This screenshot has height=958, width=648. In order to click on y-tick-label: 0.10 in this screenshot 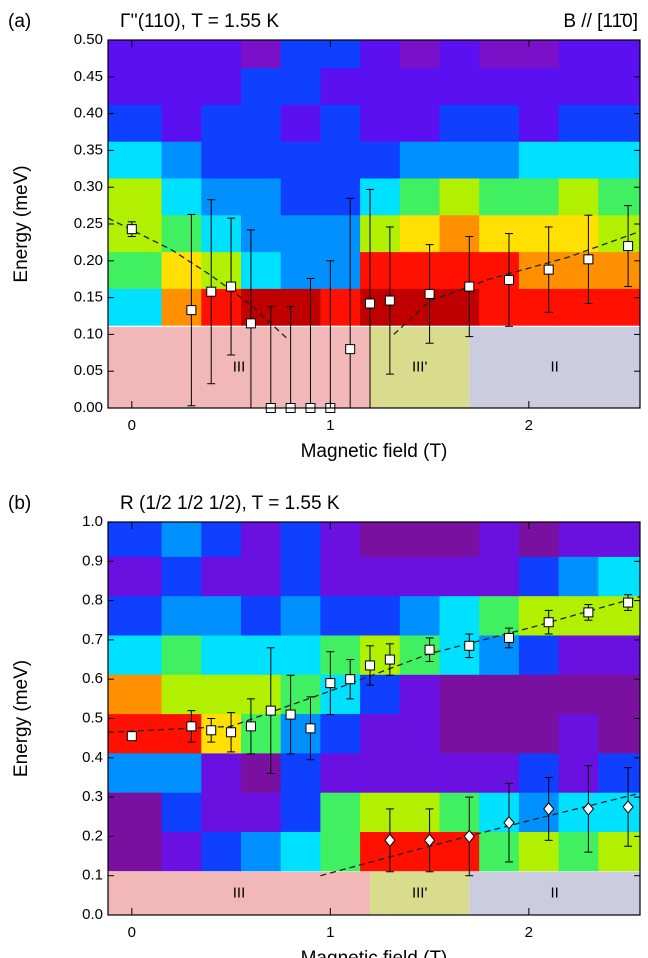, I will do `click(88, 333)`.